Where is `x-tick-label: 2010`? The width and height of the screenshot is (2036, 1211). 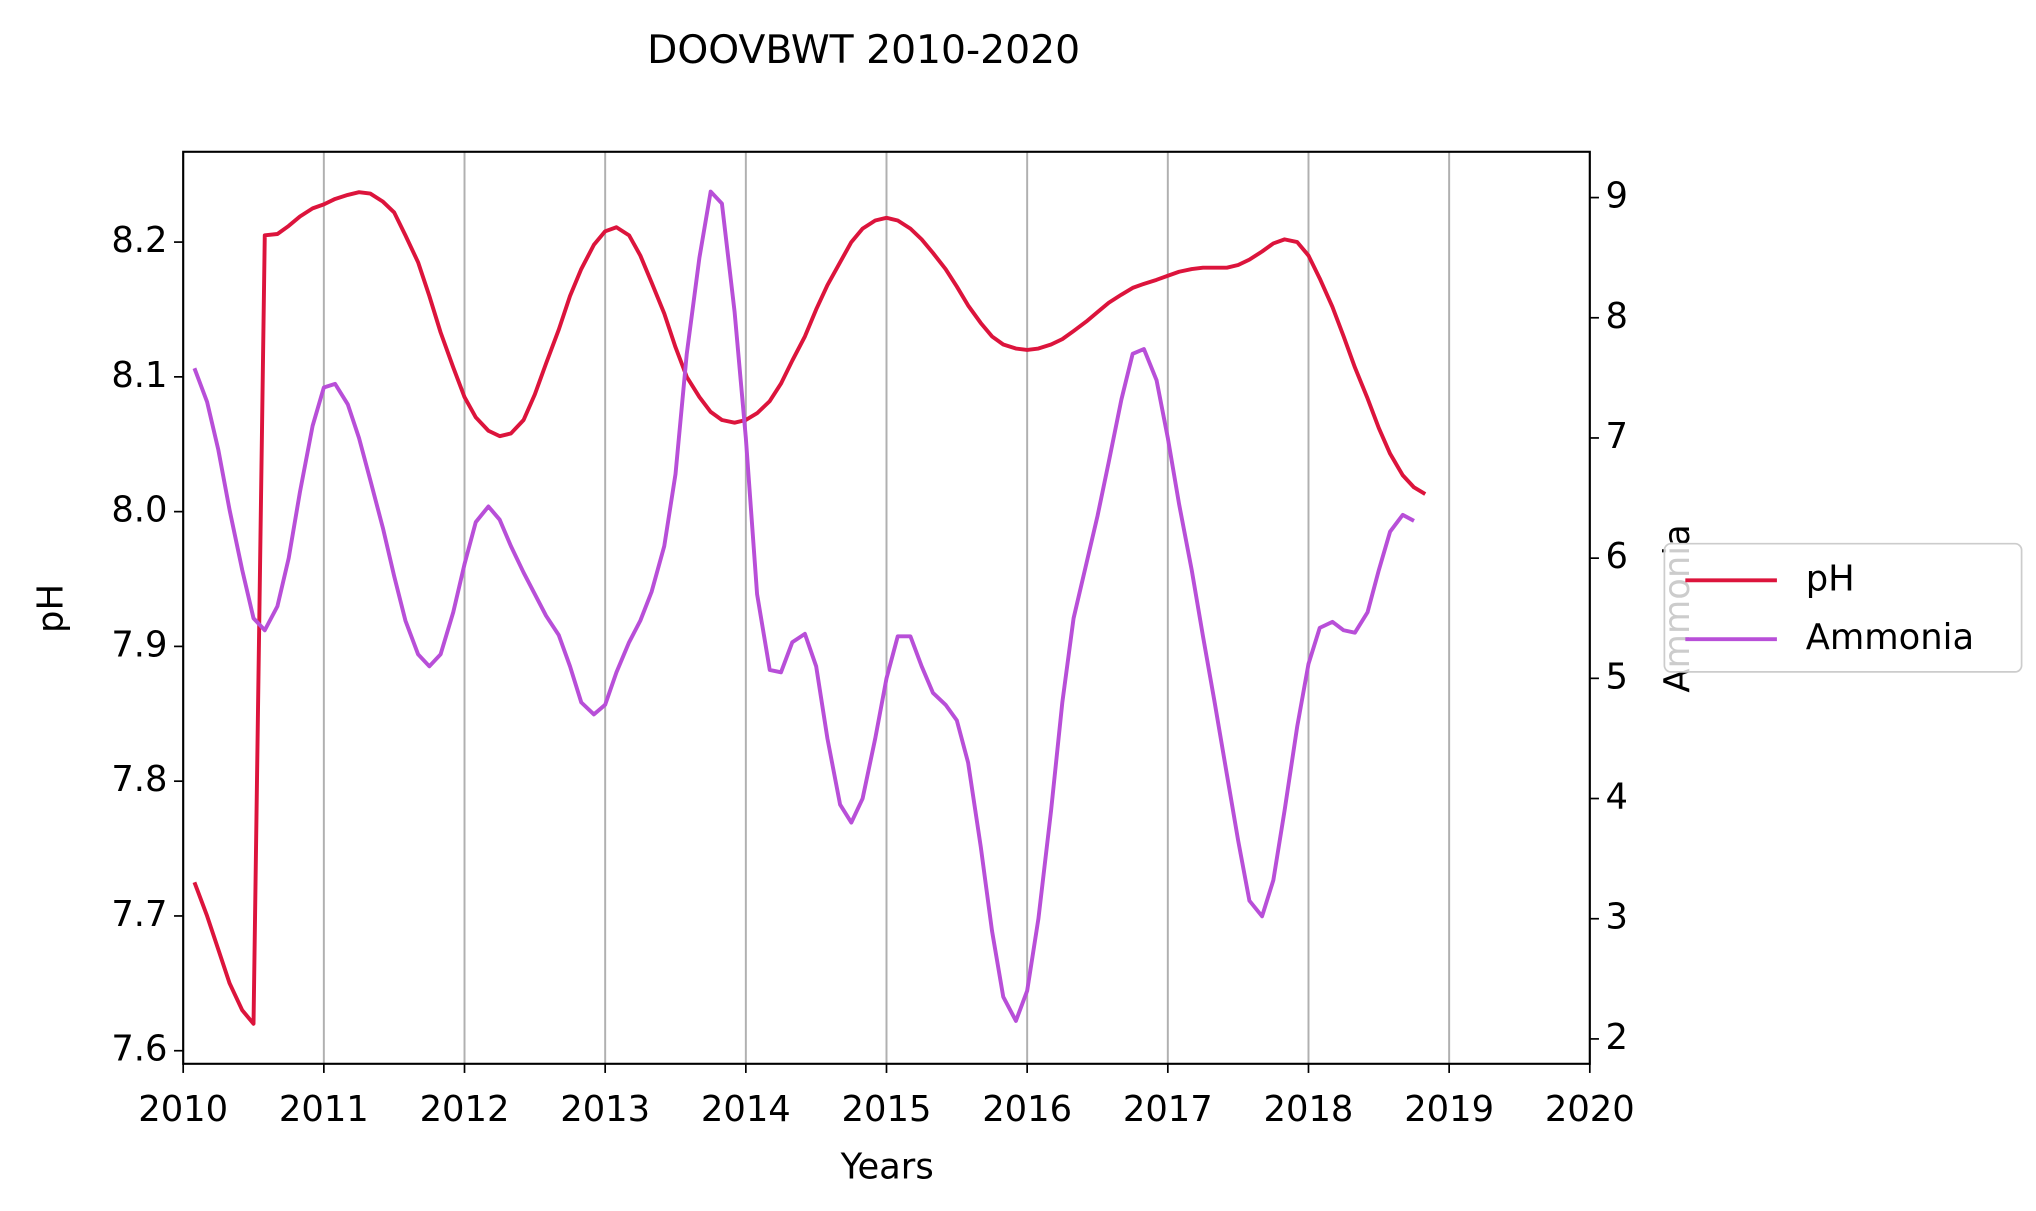
x-tick-label: 2010 is located at coordinates (183, 1109).